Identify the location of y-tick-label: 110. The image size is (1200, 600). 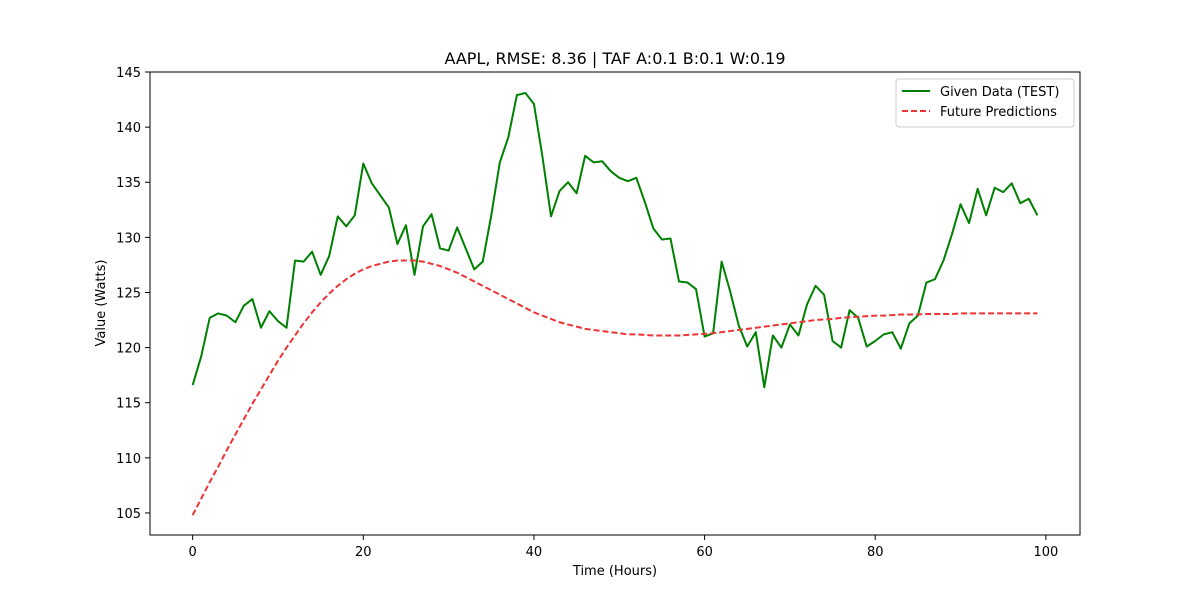
(128, 459).